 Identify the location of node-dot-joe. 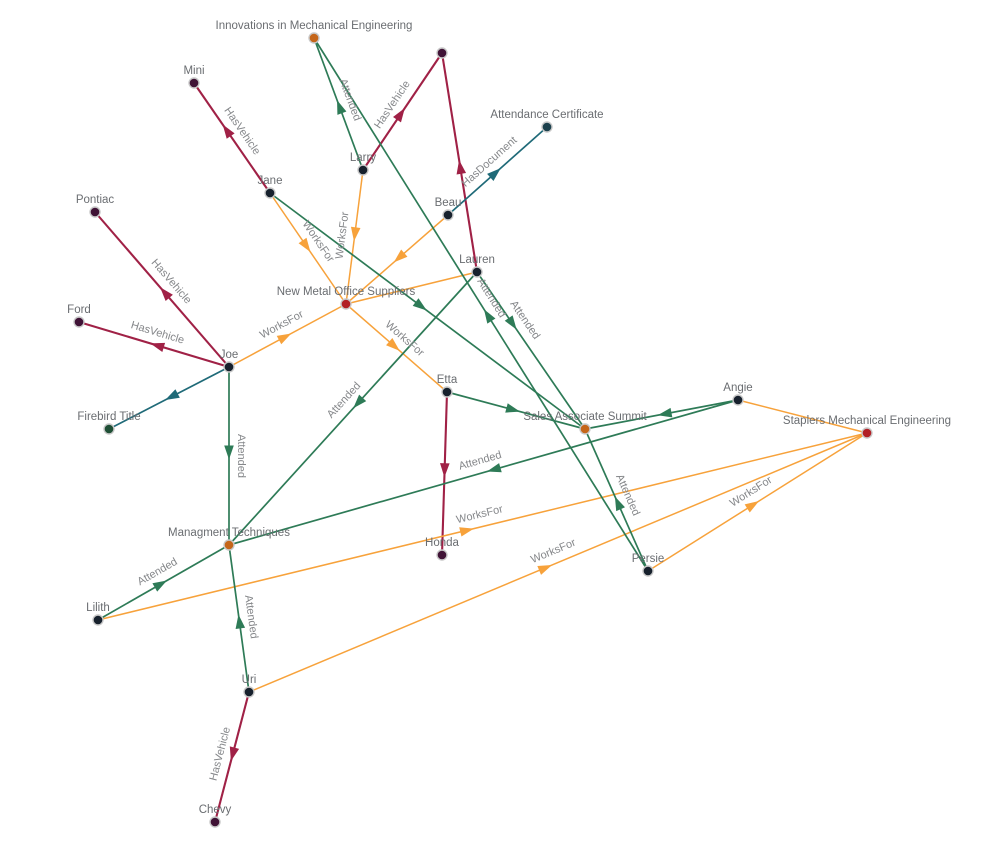
(229, 367).